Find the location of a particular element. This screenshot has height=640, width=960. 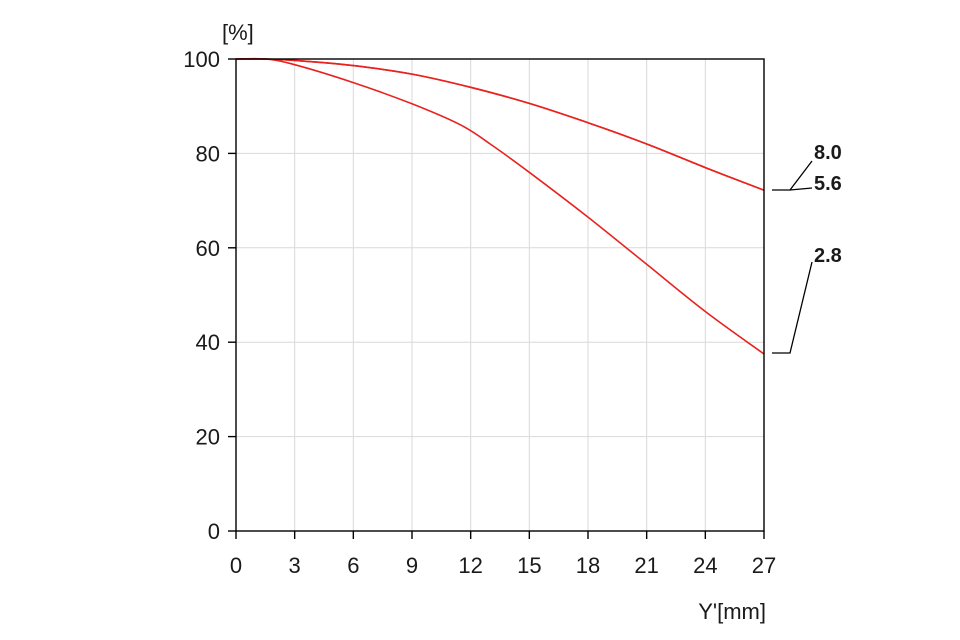

series-label-2-8: 2.8 is located at coordinates (828, 256).